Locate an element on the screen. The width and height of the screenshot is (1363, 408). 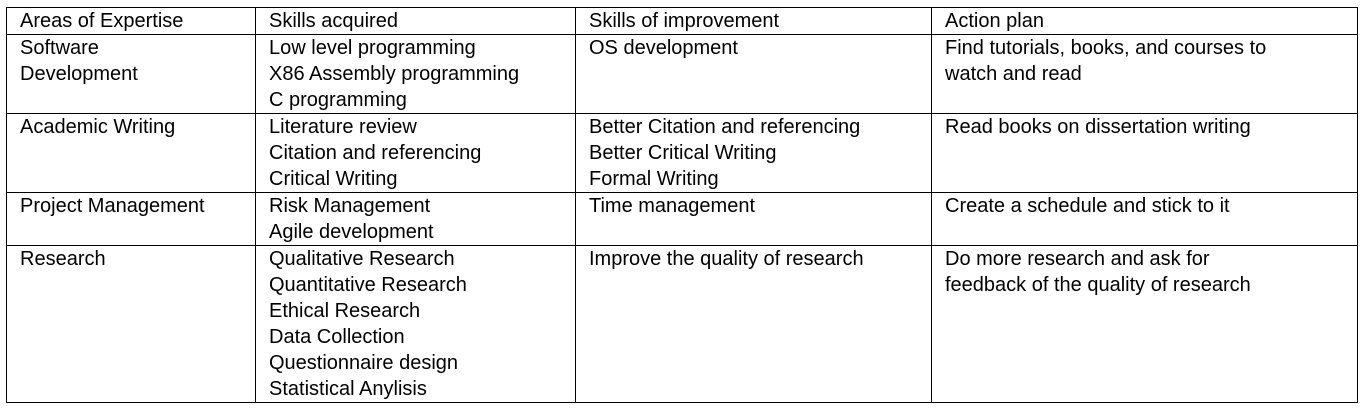
cell-line: Software is located at coordinates (59, 48).